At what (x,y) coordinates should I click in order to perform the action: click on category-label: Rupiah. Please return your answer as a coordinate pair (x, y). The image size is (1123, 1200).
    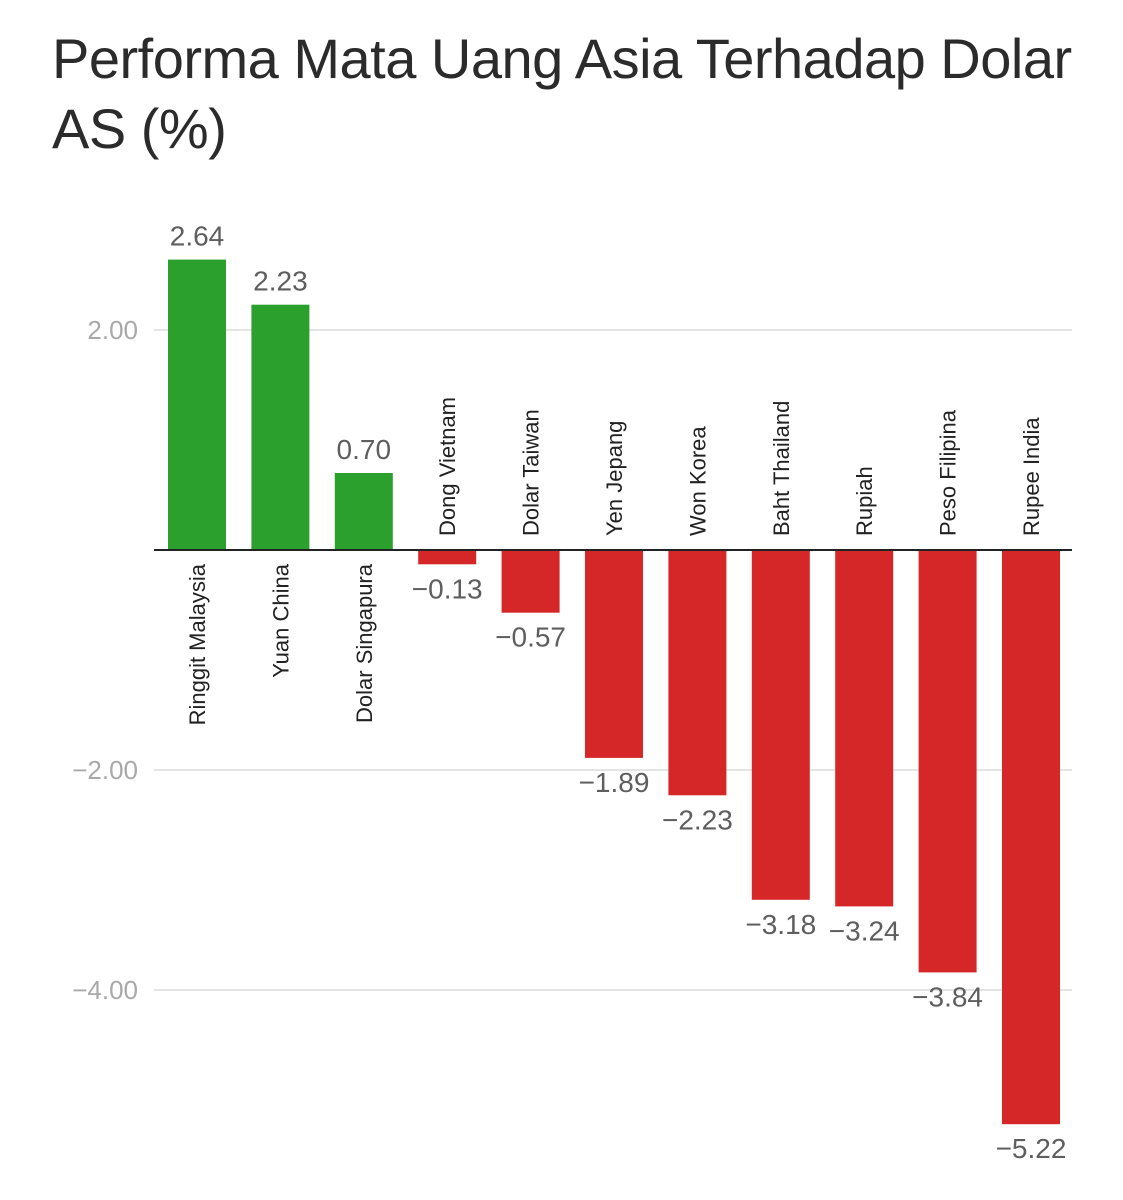
    Looking at the image, I should click on (864, 501).